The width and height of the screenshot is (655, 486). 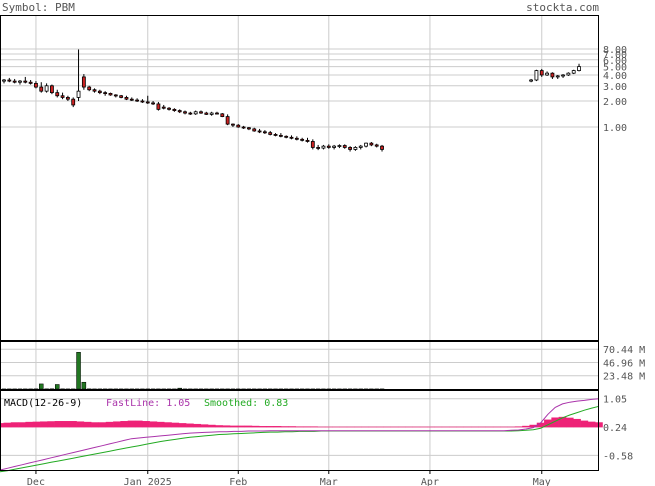 I want to click on macd-smoothed-label: Smoothed: 0.83, so click(x=246, y=403).